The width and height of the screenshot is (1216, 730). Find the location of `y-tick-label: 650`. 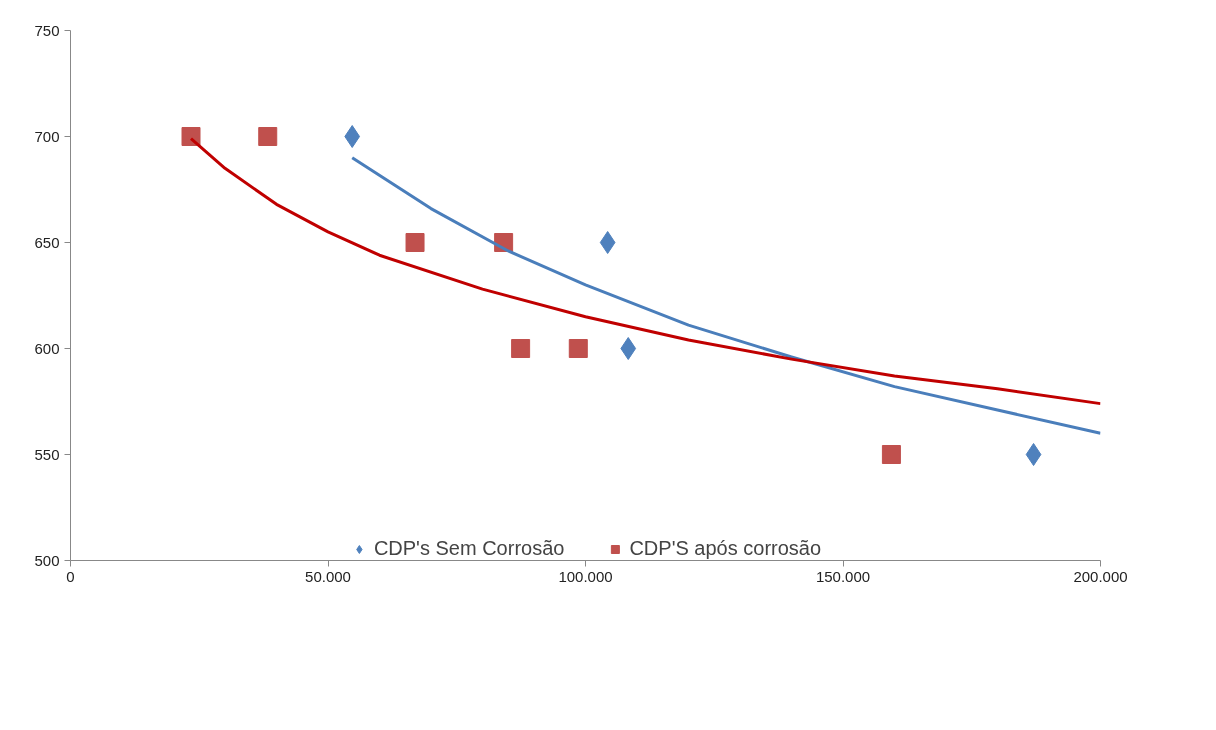

y-tick-label: 650 is located at coordinates (47, 242).